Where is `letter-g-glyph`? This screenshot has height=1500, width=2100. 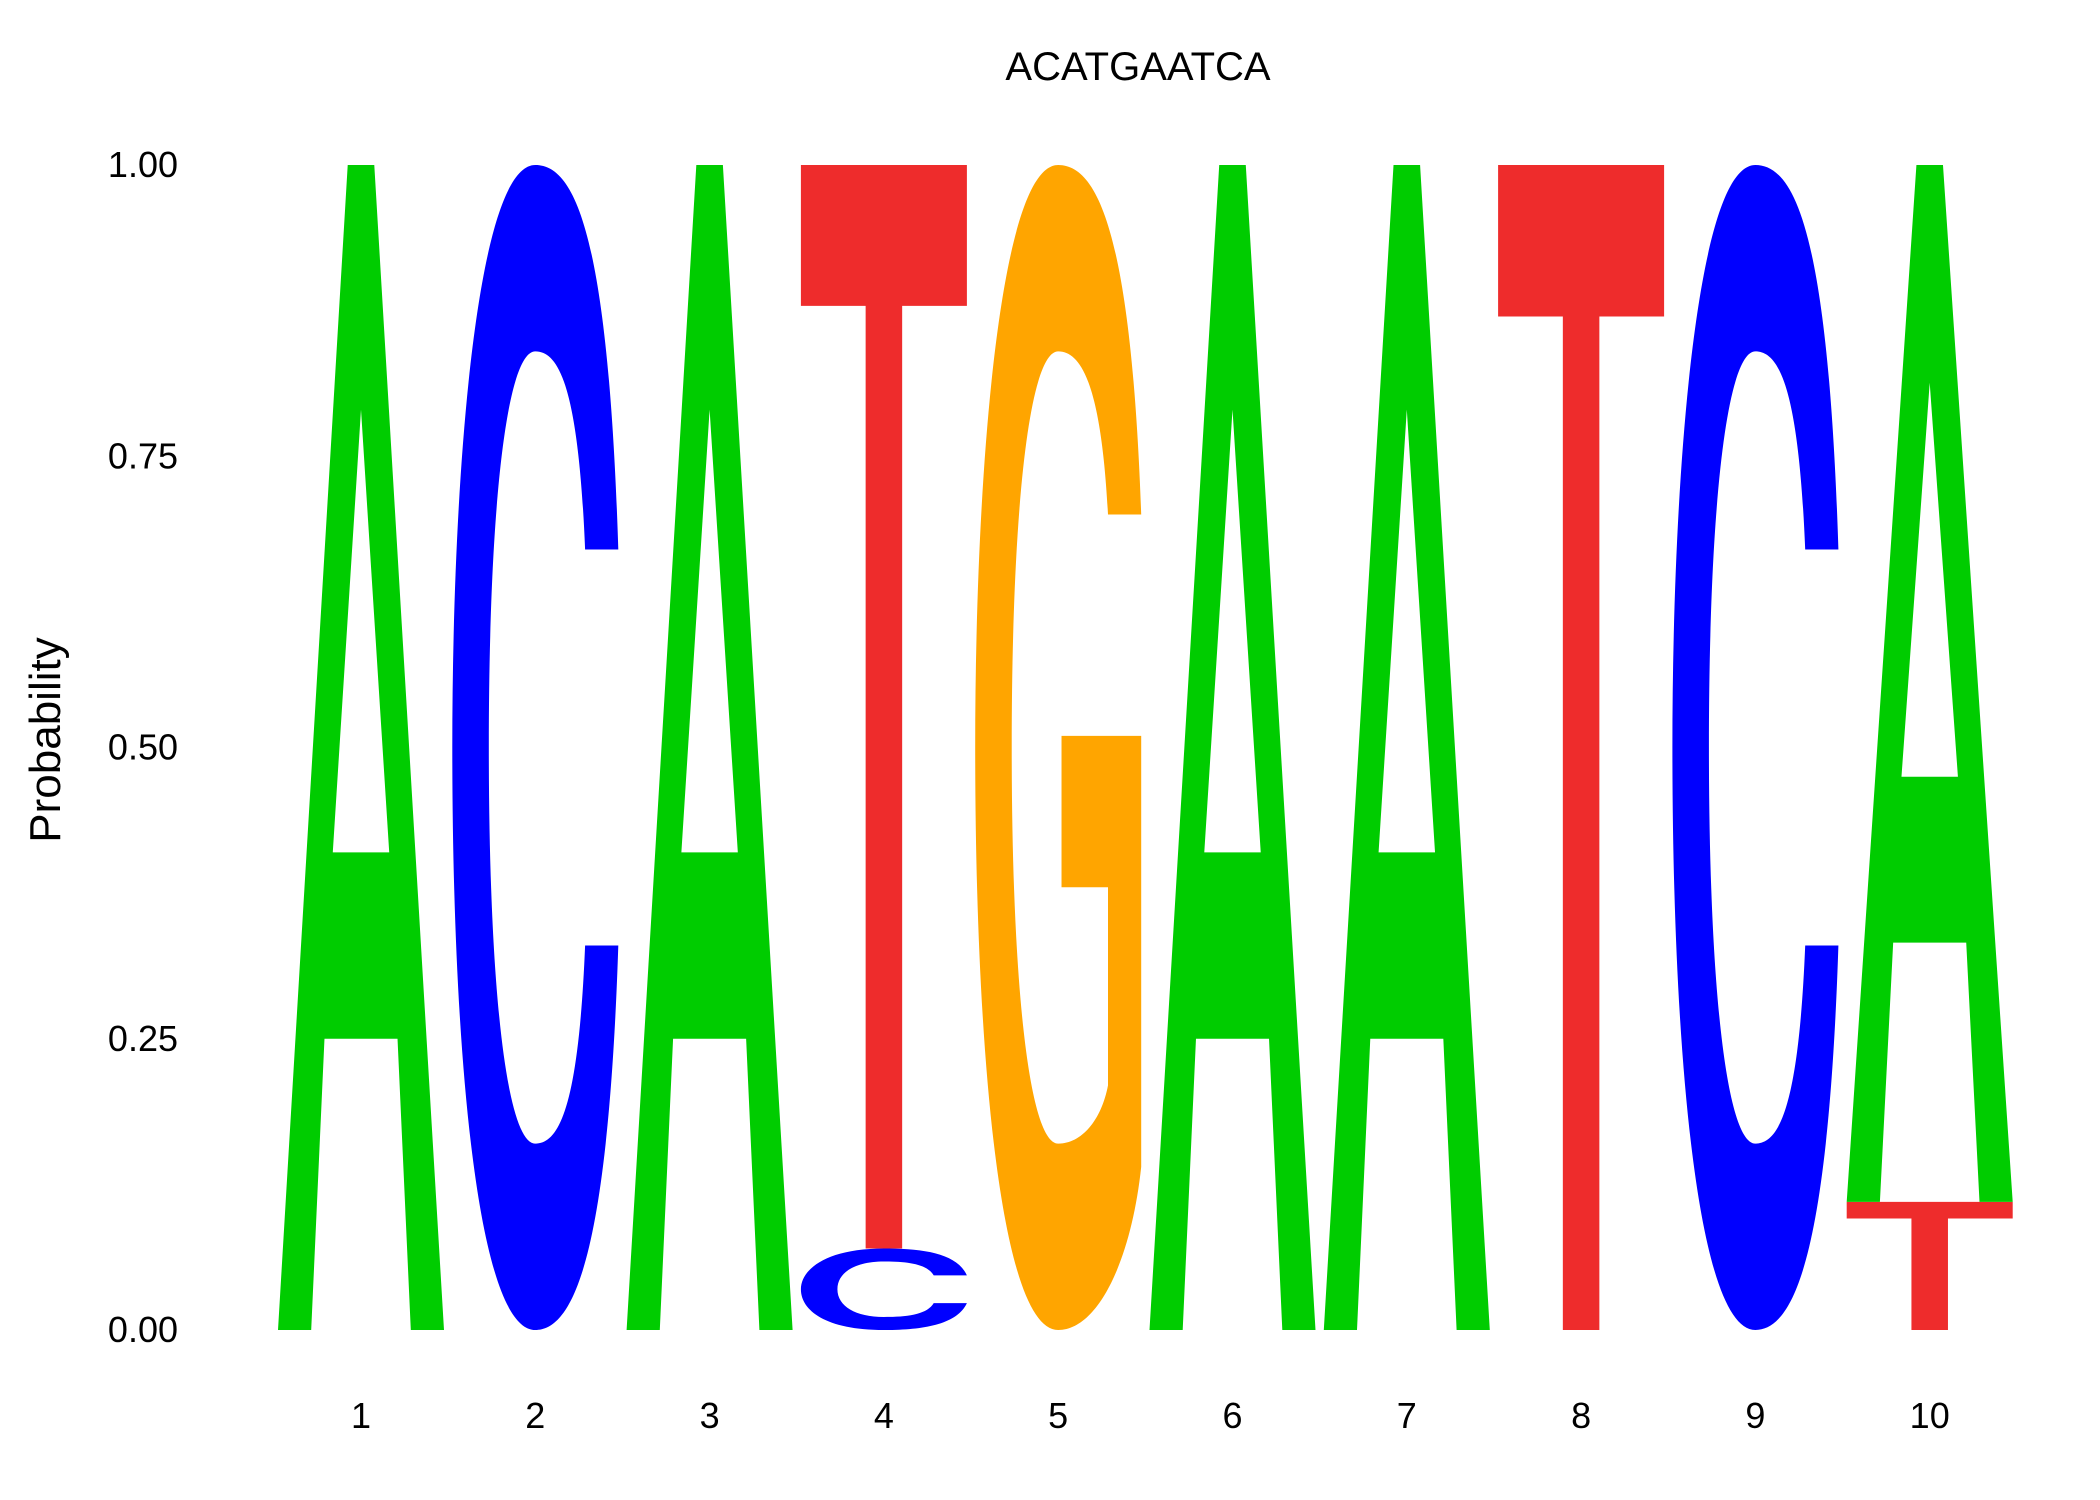 letter-g-glyph is located at coordinates (1058, 747).